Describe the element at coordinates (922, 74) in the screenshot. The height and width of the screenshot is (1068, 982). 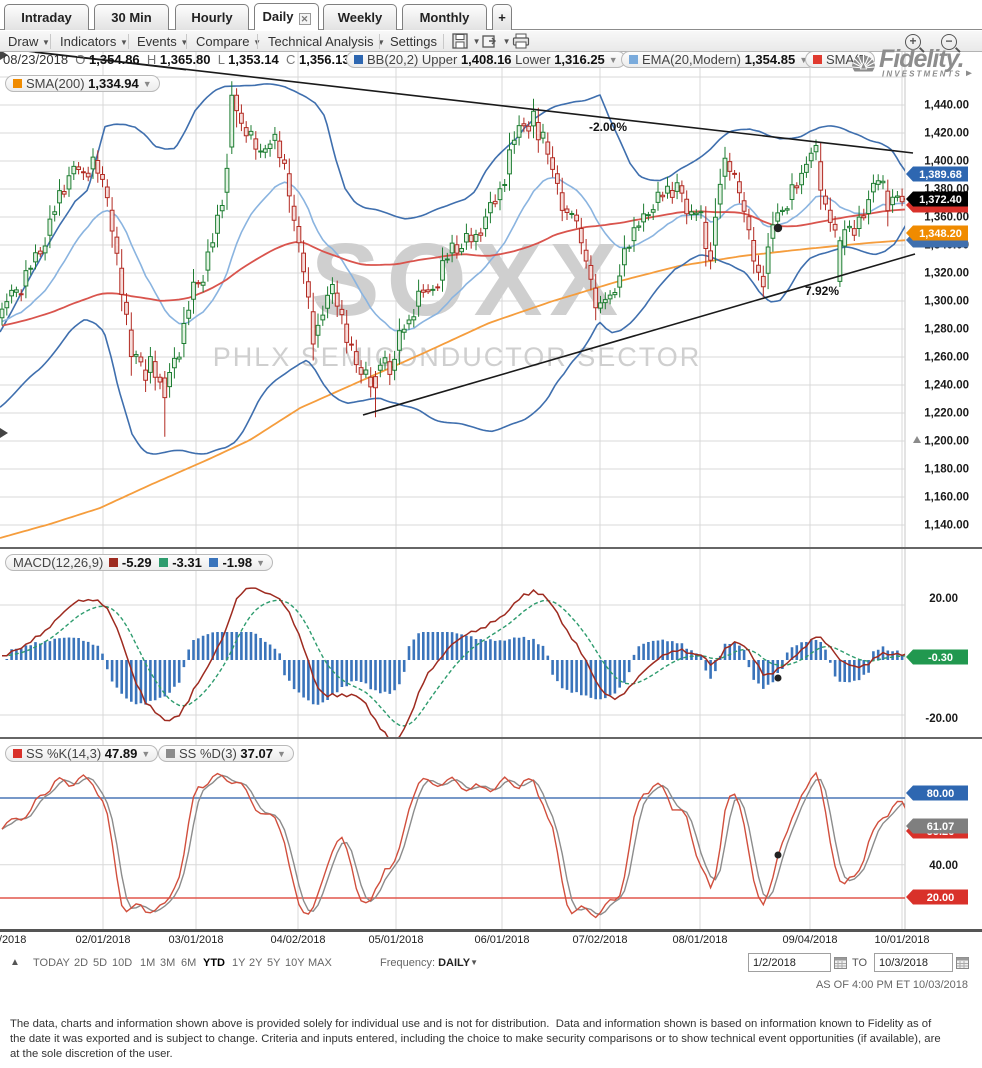
I see `svg-text: INVESTMENTS` at that location.